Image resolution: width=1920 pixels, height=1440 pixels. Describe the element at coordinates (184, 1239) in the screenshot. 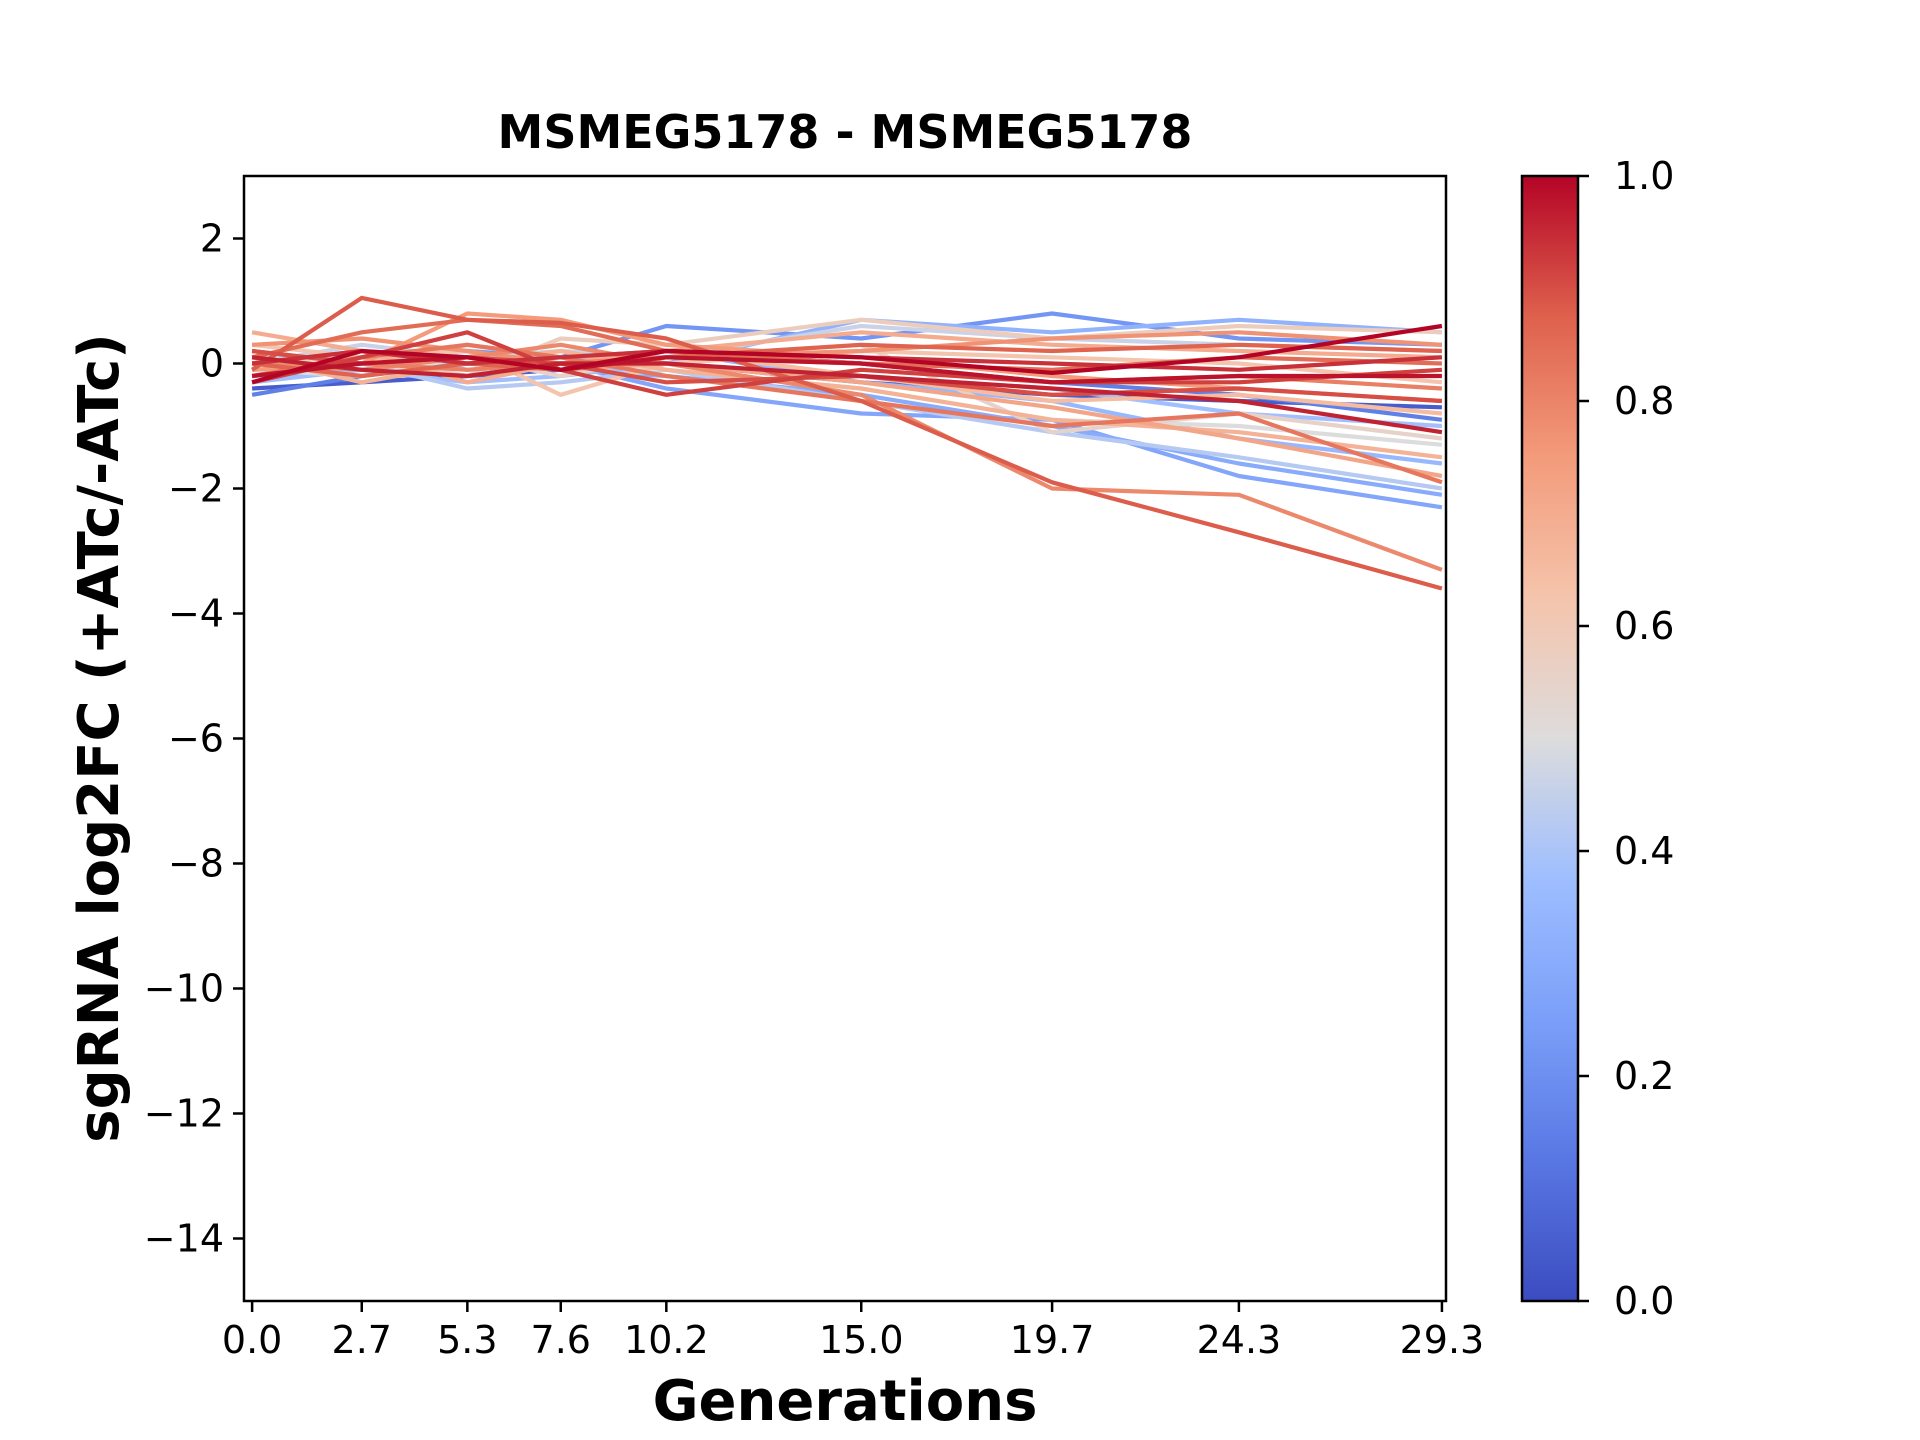

I see `y-tick-label: −14` at that location.